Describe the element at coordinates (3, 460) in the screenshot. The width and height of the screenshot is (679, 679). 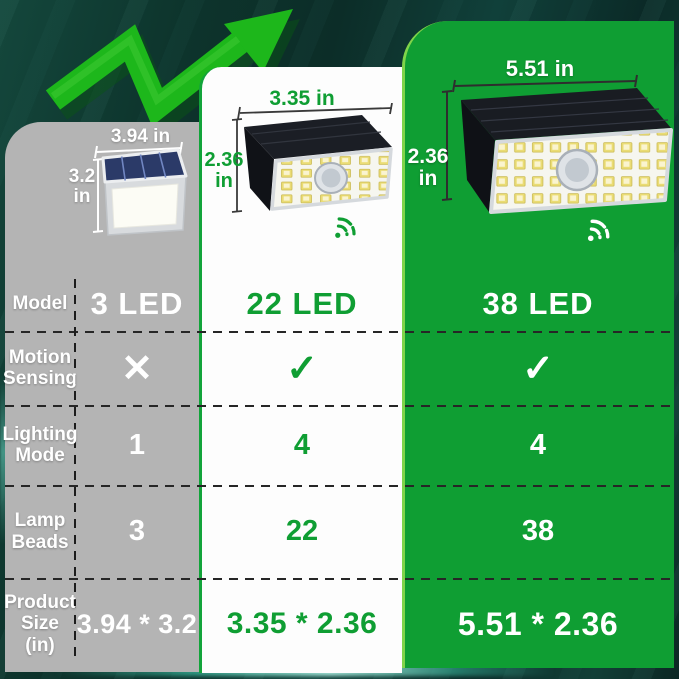
I see `background-glow-left` at that location.